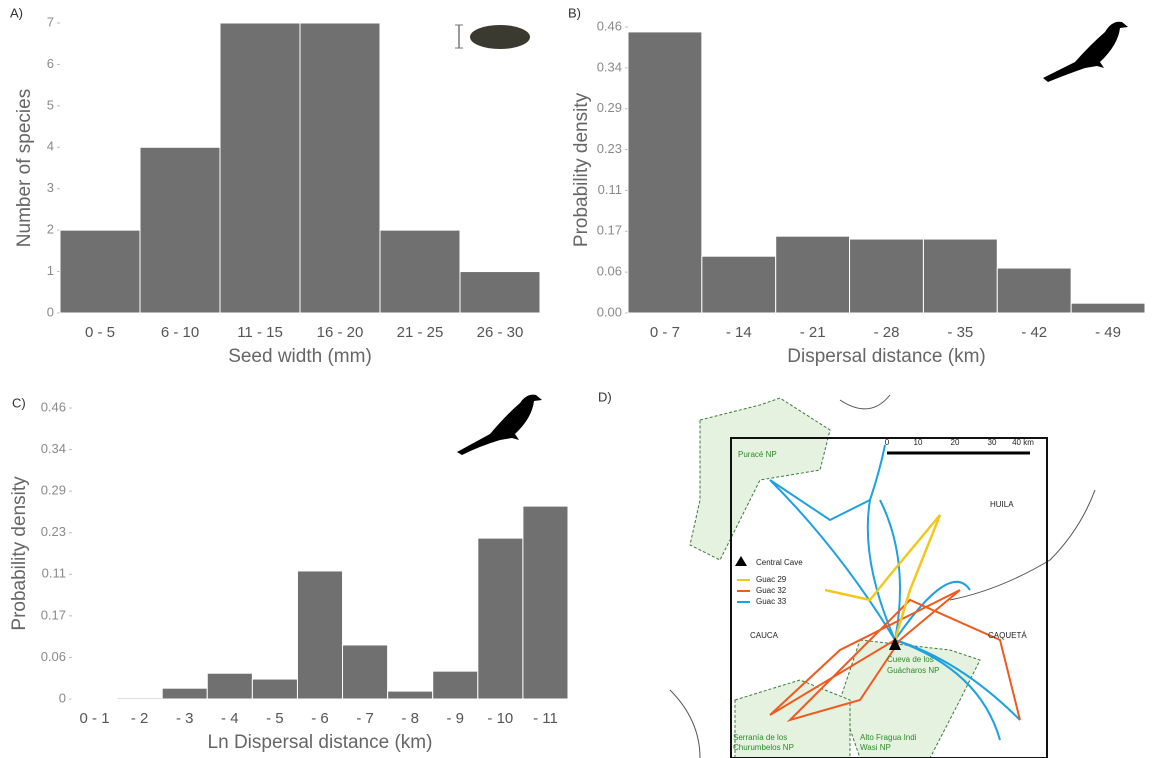 This screenshot has width=1155, height=758. What do you see at coordinates (887, 332) in the screenshot?
I see `x-tick-label: - 28` at bounding box center [887, 332].